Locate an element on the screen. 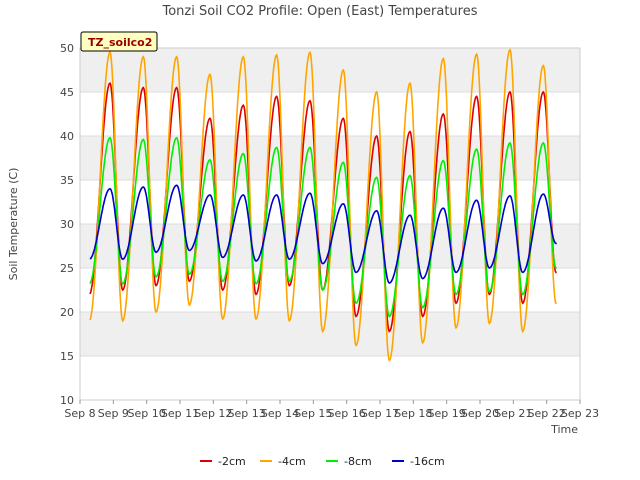 This screenshot has width=640, height=480. legend-label: -8cm is located at coordinates (358, 461).